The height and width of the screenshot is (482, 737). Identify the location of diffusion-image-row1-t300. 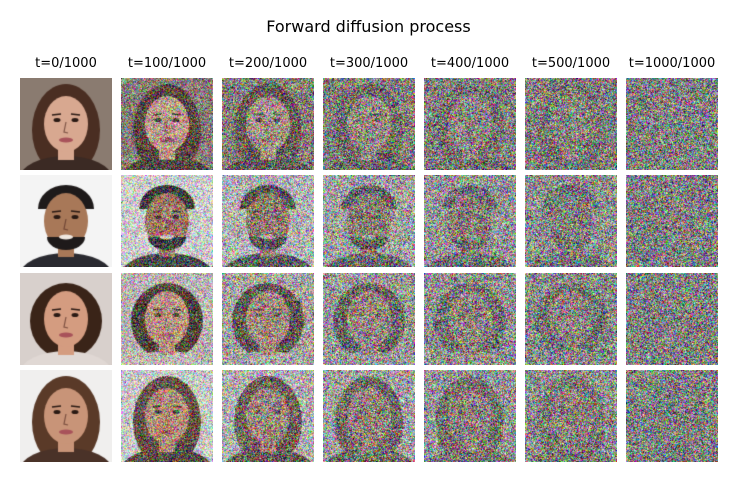
(369, 221).